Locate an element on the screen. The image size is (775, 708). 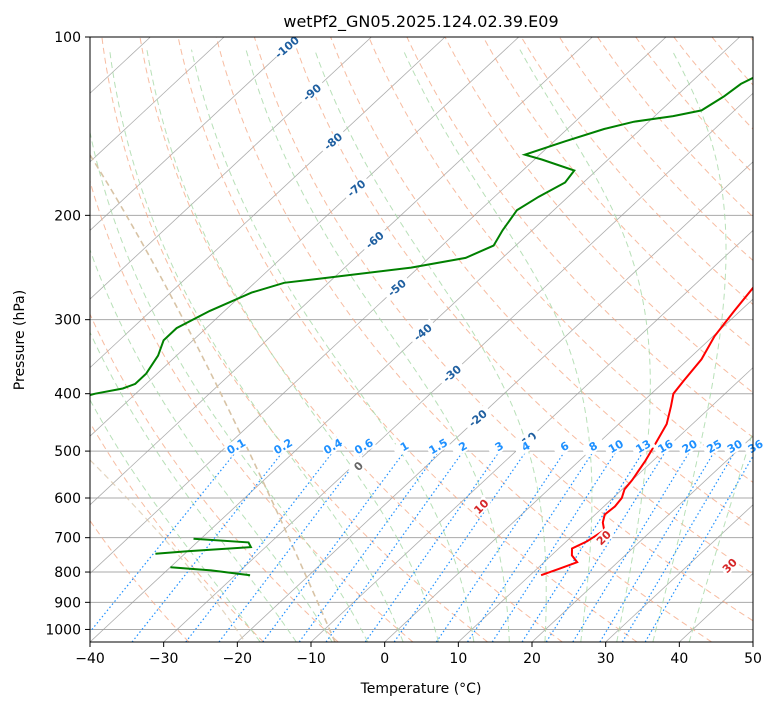
x-tick-label: 50 is located at coordinates (753, 659).